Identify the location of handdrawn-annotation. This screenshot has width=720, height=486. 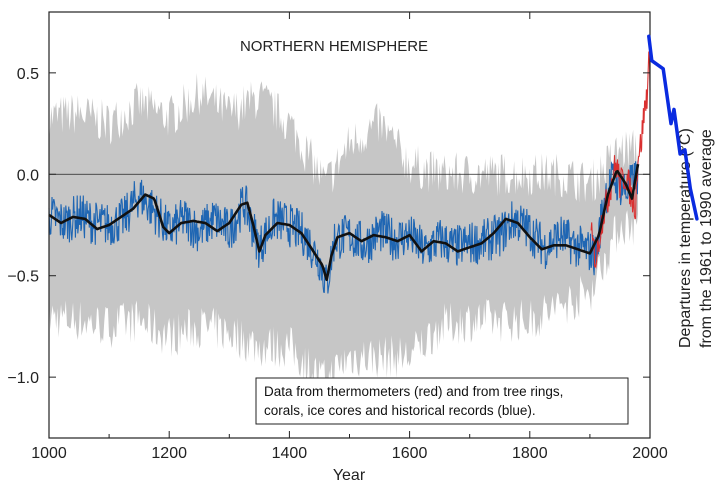
(673, 127).